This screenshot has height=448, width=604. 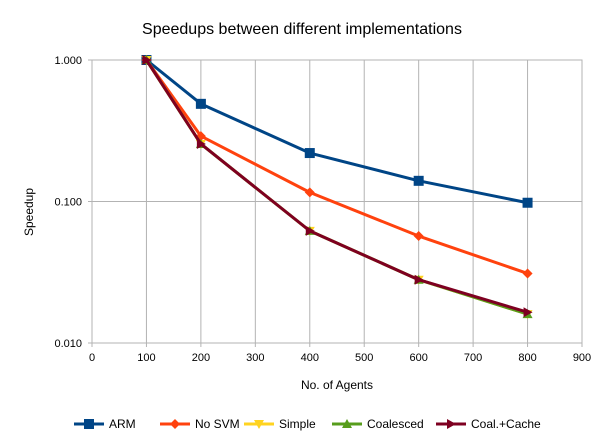 I want to click on y-tick-label: 0.100, so click(x=68, y=203).